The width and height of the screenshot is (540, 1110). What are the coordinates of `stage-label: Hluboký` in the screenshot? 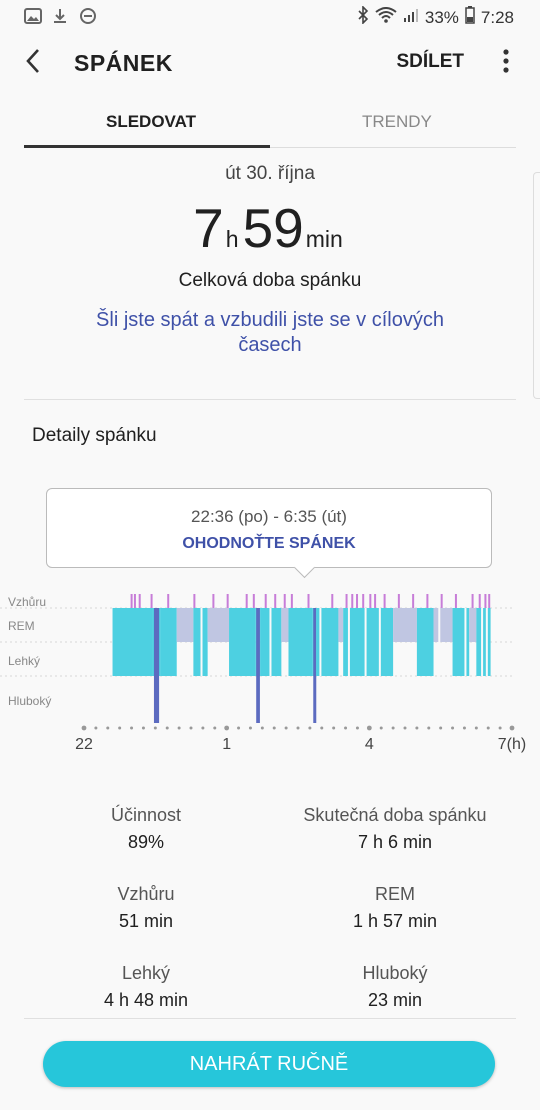 It's located at (29, 701).